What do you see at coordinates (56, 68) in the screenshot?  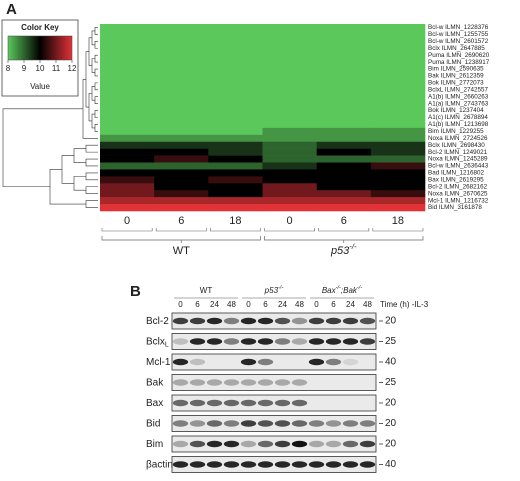 I see `color-key-tick-label: 11` at bounding box center [56, 68].